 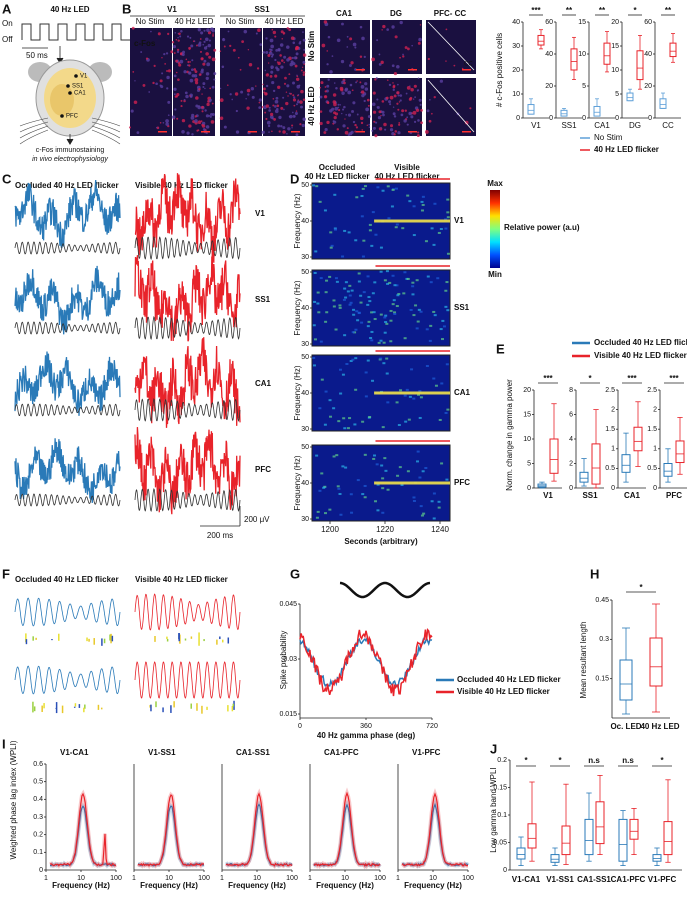 What do you see at coordinates (260, 213) in the screenshot?
I see `label: V1` at bounding box center [260, 213].